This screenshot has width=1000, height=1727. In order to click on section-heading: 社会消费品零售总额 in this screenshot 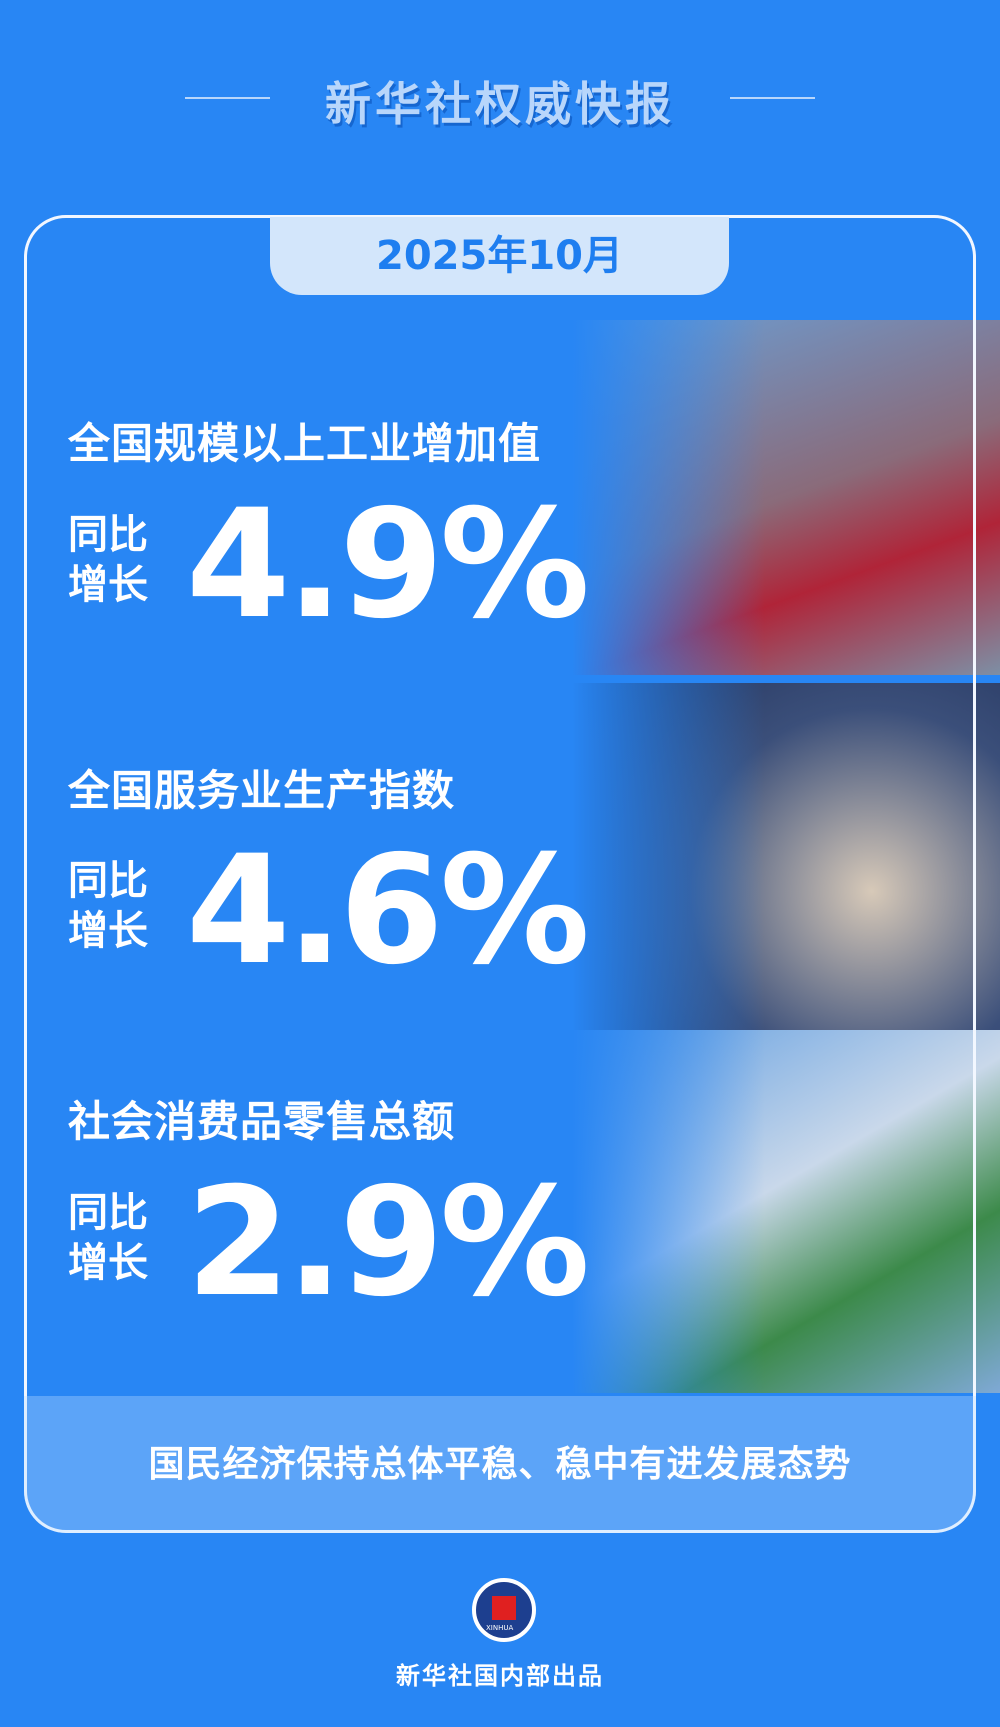, I will do `click(262, 1121)`.